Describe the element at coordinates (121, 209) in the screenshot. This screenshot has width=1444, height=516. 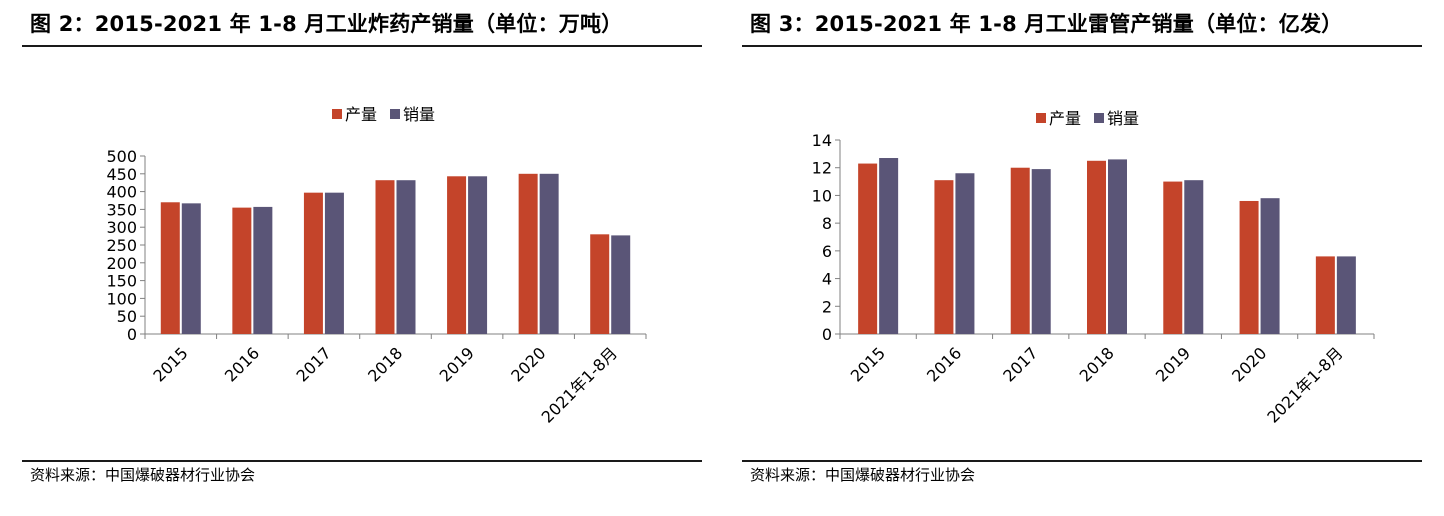
I see `y-tick-label: 350` at that location.